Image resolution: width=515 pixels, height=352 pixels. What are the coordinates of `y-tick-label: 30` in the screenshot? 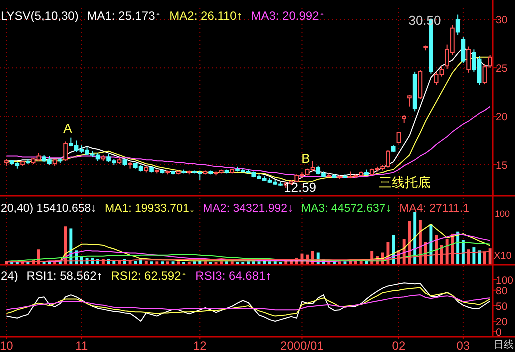 It's located at (502, 20).